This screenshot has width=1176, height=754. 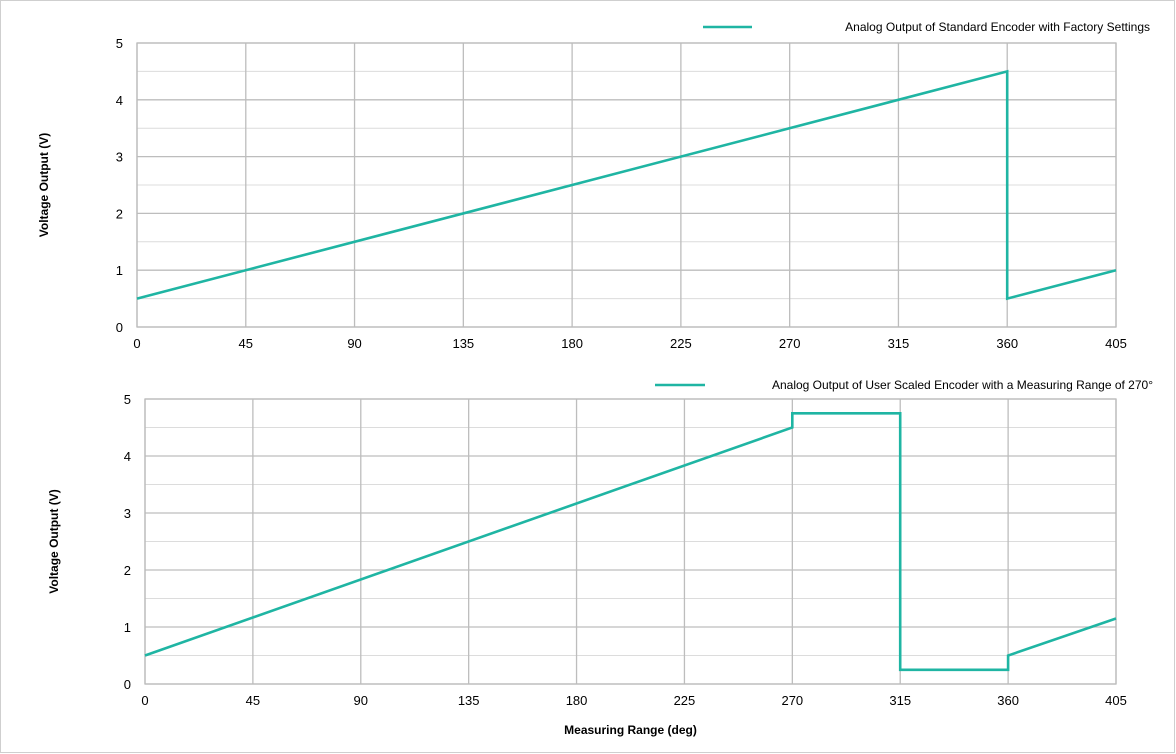 I want to click on chart2-x-tick-label: 0, so click(x=144, y=700).